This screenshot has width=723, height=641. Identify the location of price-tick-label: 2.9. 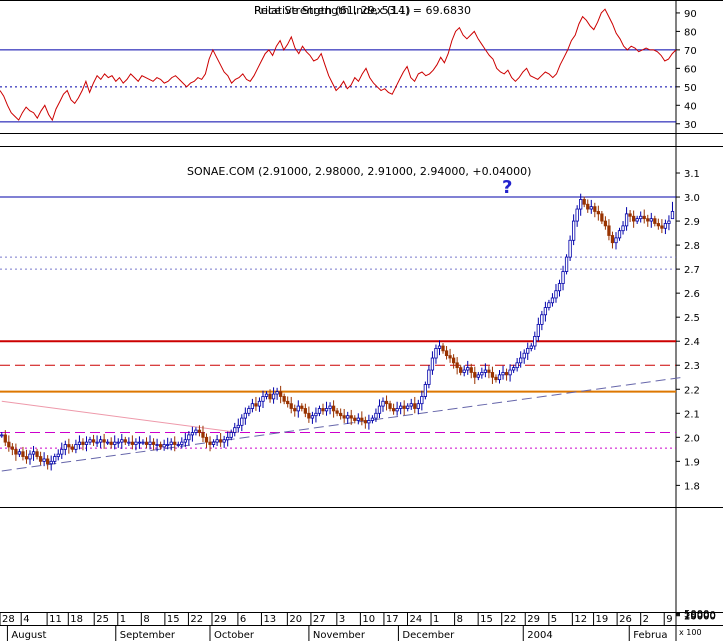
(692, 222).